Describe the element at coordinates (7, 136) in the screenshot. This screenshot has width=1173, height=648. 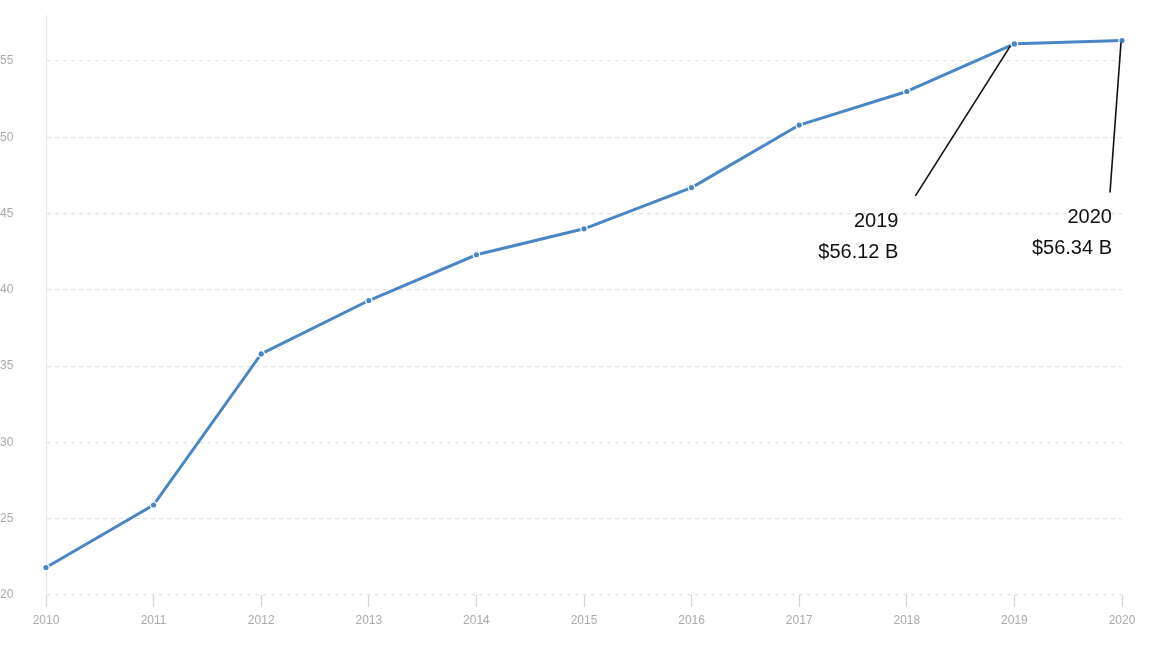
I see `y-tick-label: 50` at that location.